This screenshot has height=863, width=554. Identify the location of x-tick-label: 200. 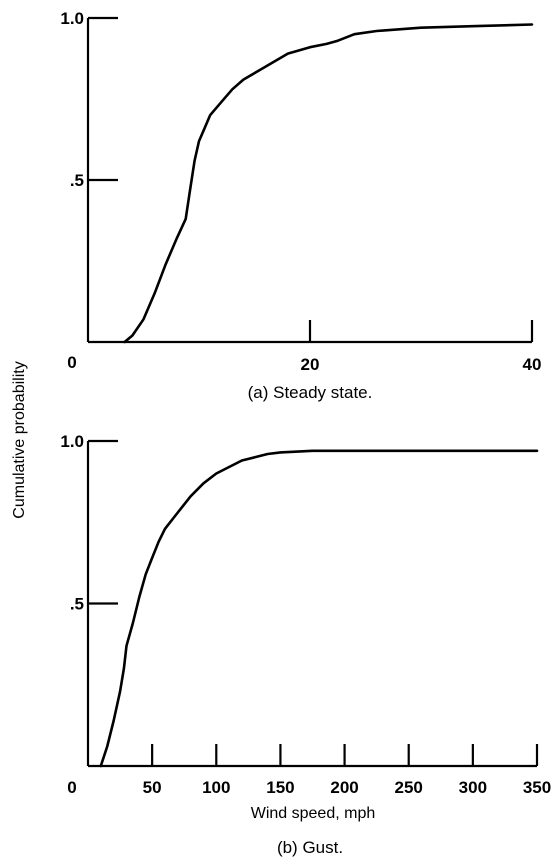
(344, 787).